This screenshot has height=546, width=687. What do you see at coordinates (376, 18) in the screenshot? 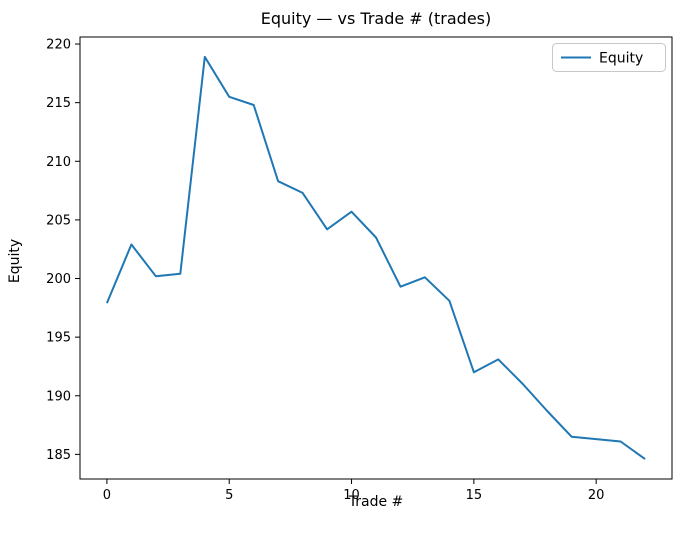
I see `chart-title: Equity — vs Trade # (trades)` at bounding box center [376, 18].